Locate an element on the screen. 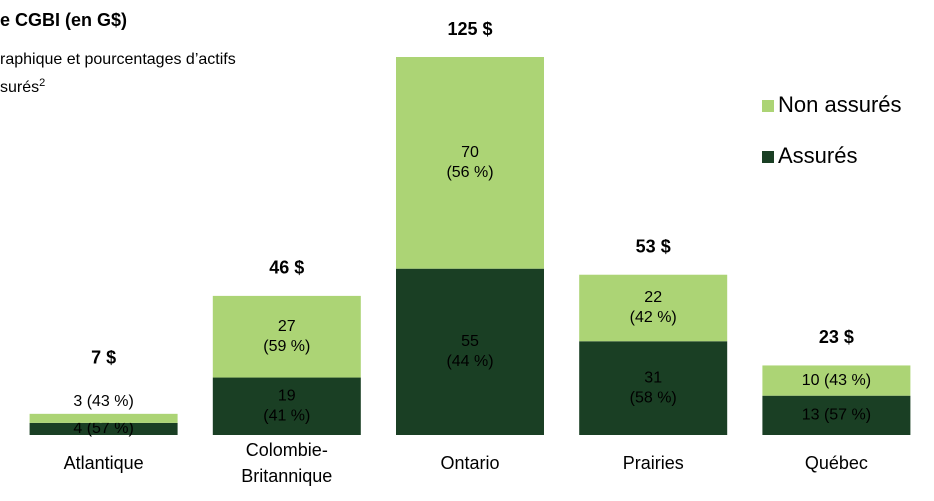 This screenshot has width=934, height=501. data-label: 70 (56 %) is located at coordinates (469, 162).